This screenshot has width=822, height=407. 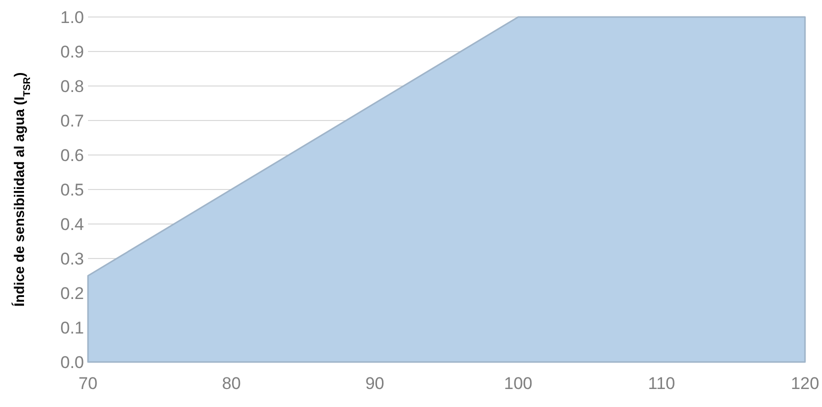 What do you see at coordinates (72, 328) in the screenshot?
I see `y-tick-label: 0.1` at bounding box center [72, 328].